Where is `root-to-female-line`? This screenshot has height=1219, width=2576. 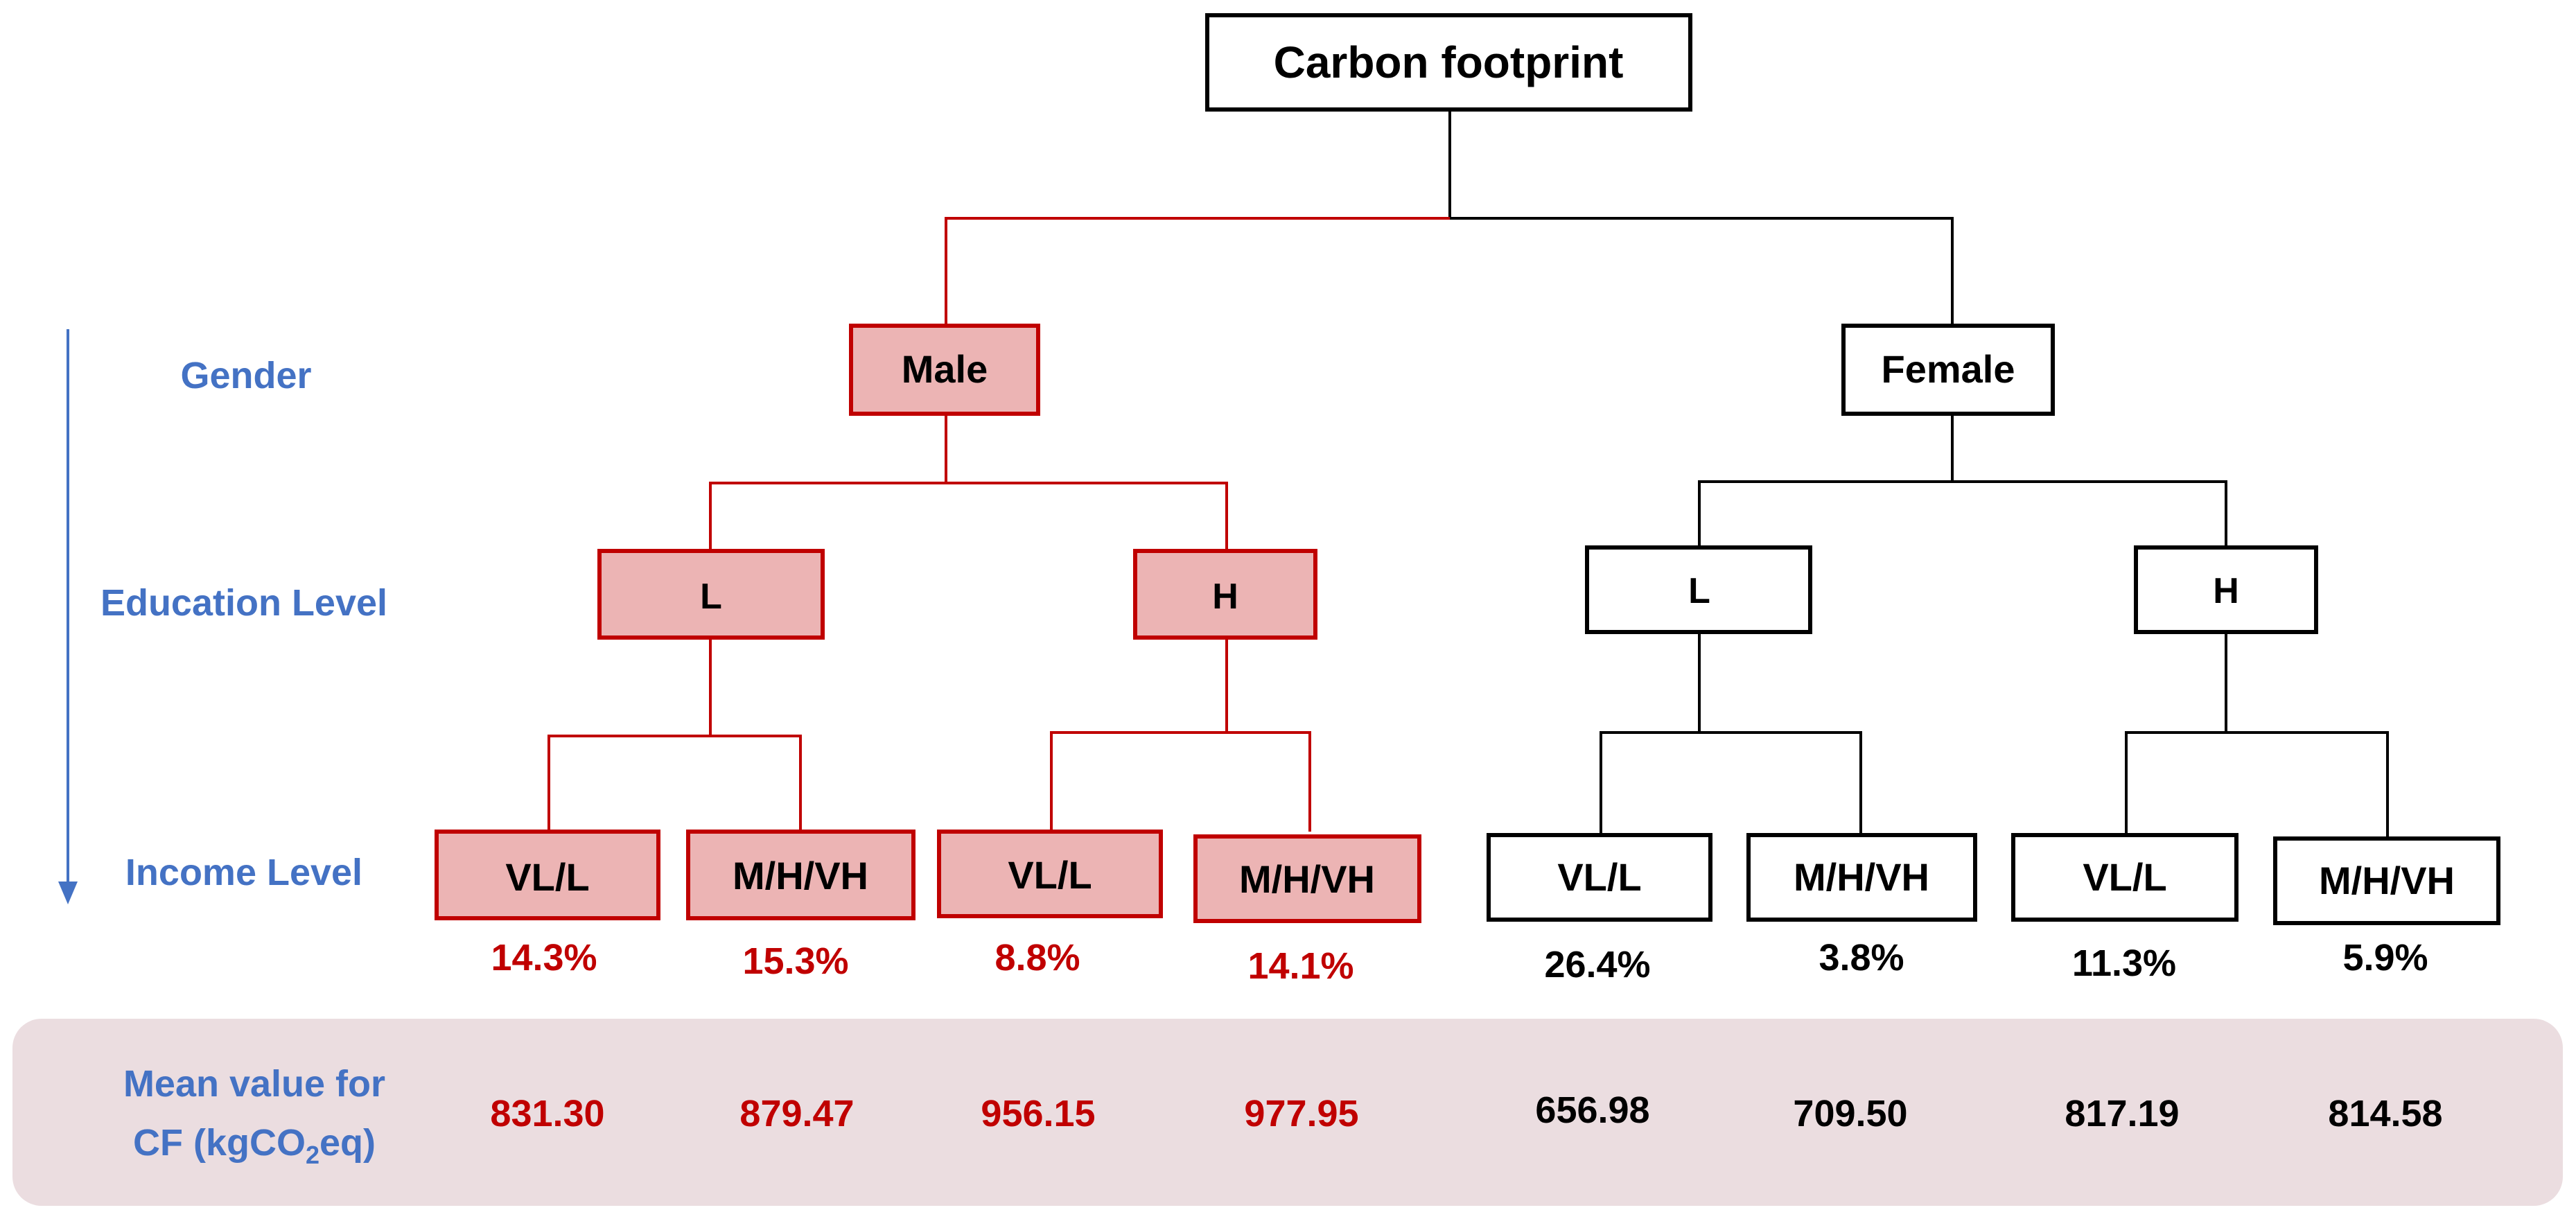
root-to-female-line is located at coordinates (1702, 271).